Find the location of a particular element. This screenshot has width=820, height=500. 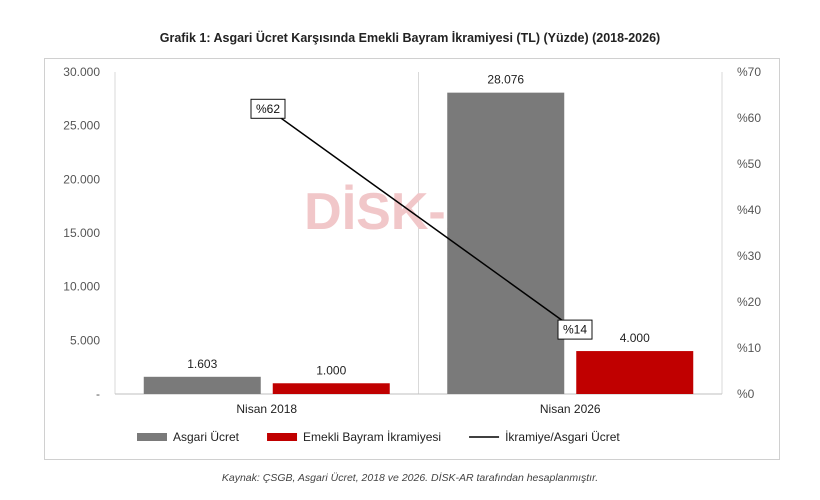

category-label: Nisan 2026 is located at coordinates (570, 409).